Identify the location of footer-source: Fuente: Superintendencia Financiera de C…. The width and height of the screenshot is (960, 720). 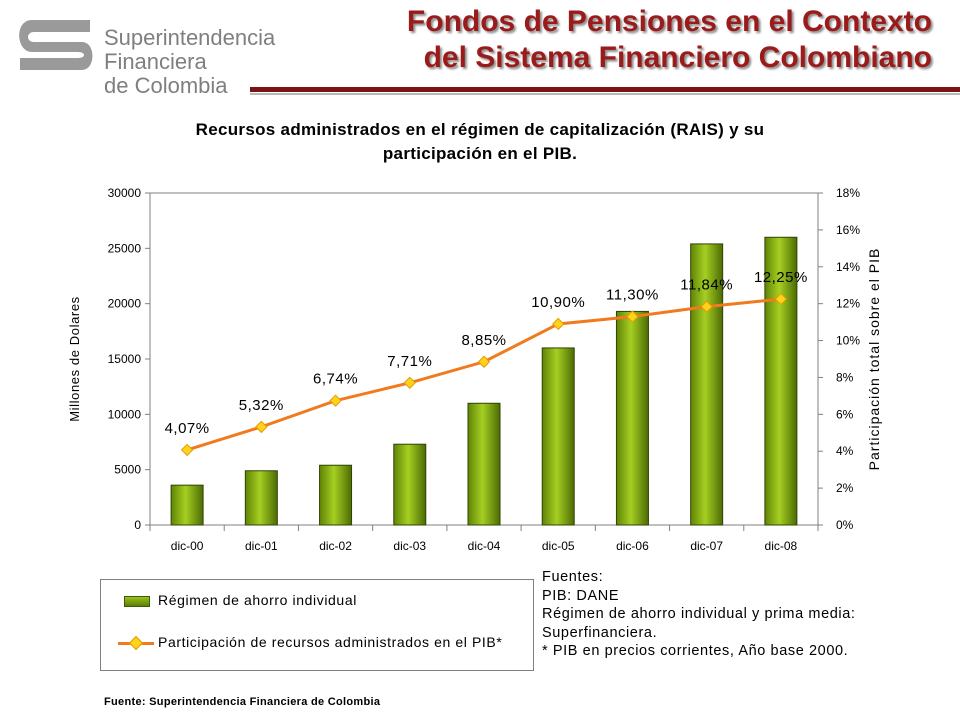
(242, 702).